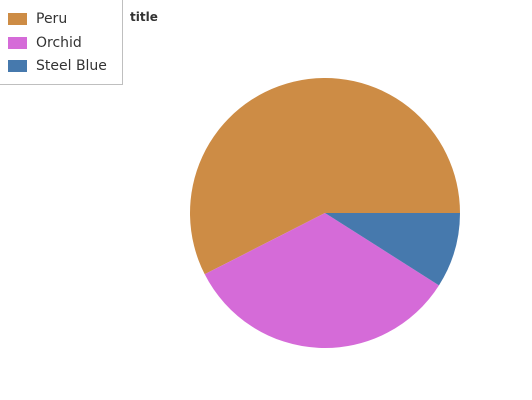 The height and width of the screenshot is (400, 532). What do you see at coordinates (59, 43) in the screenshot?
I see `legend-label-orchid: Orchid` at bounding box center [59, 43].